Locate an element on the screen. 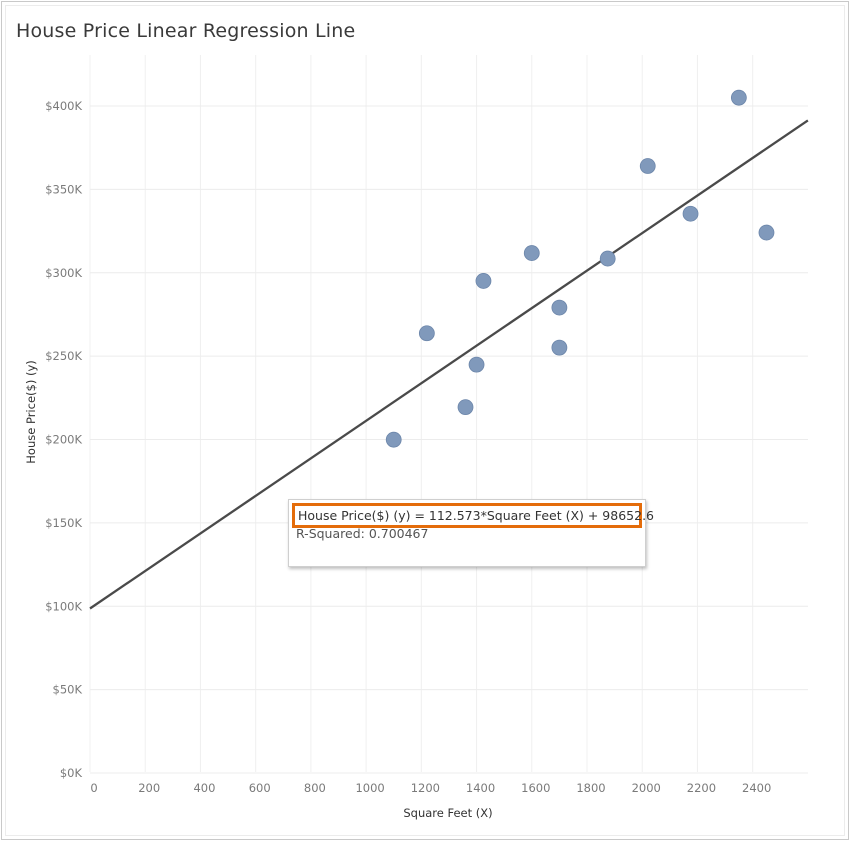 The image size is (852, 843). y-tick-label: $100K is located at coordinates (63, 606).